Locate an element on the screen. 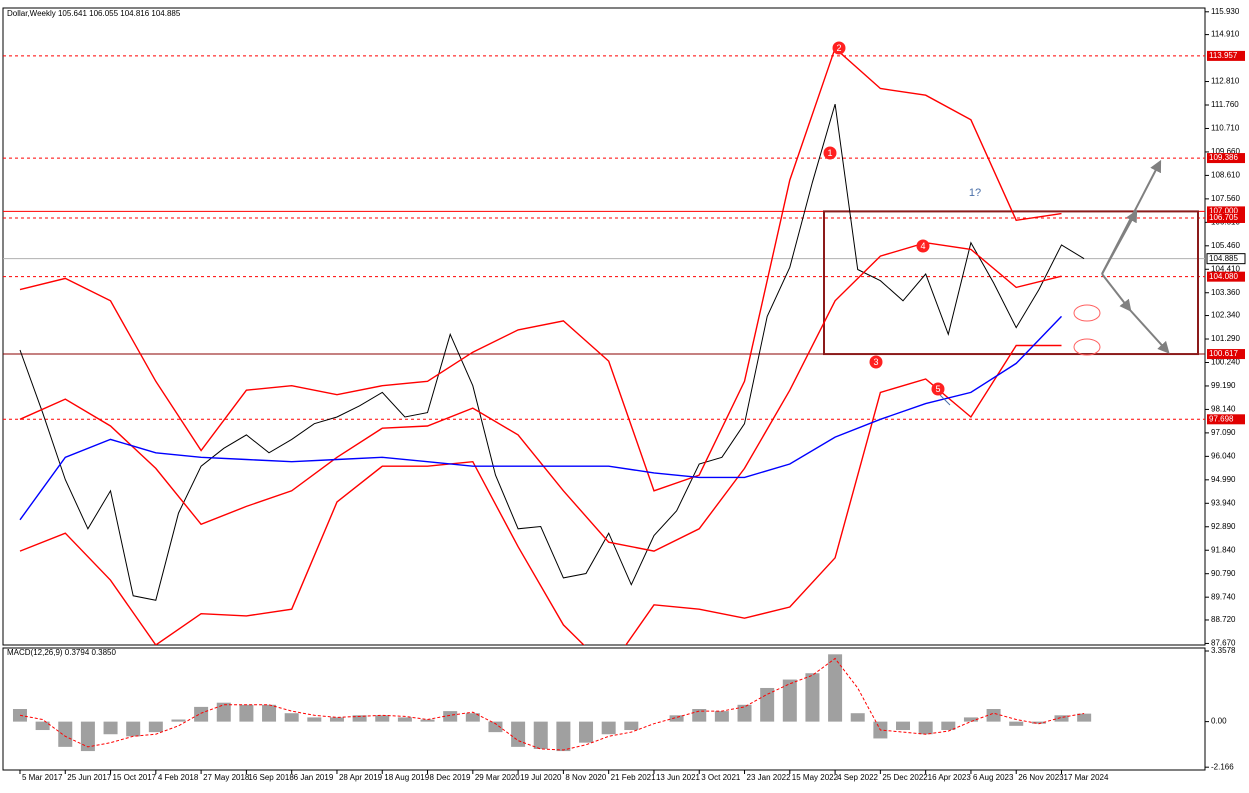 The height and width of the screenshot is (793, 1249). annotation-label: 1 is located at coordinates (829, 153).